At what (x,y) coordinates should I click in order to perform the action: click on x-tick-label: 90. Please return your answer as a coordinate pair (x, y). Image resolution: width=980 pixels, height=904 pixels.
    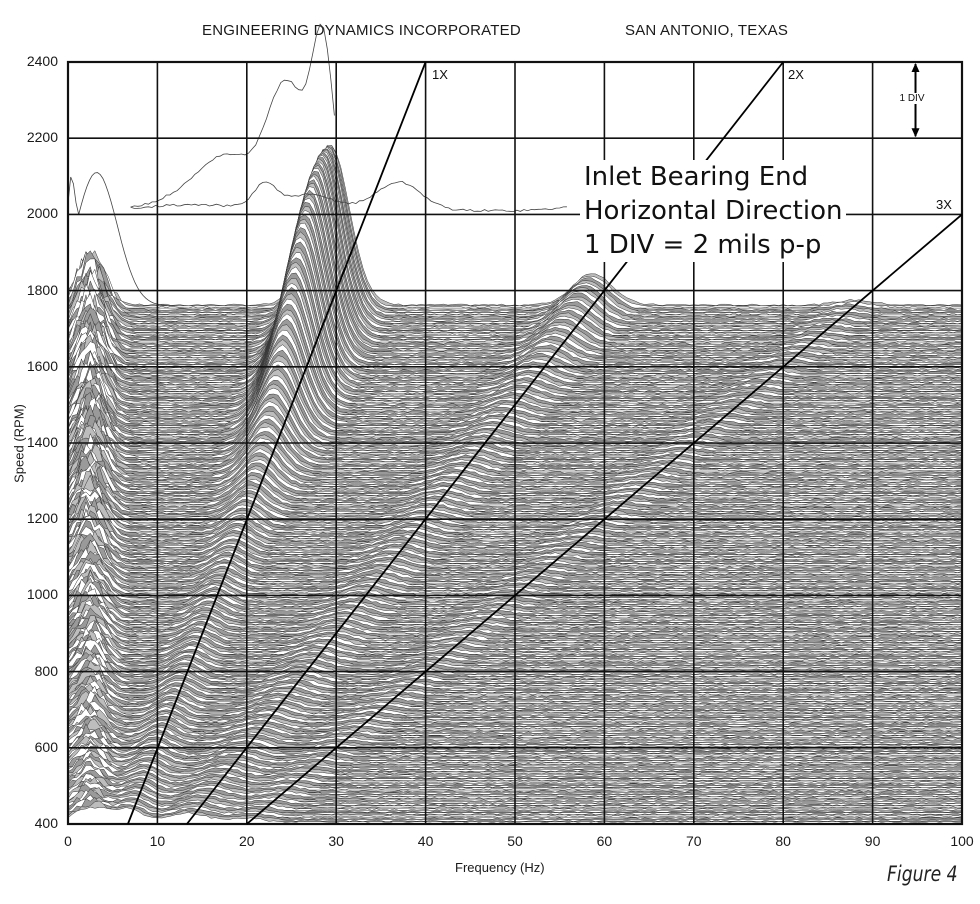
    Looking at the image, I should click on (872, 841).